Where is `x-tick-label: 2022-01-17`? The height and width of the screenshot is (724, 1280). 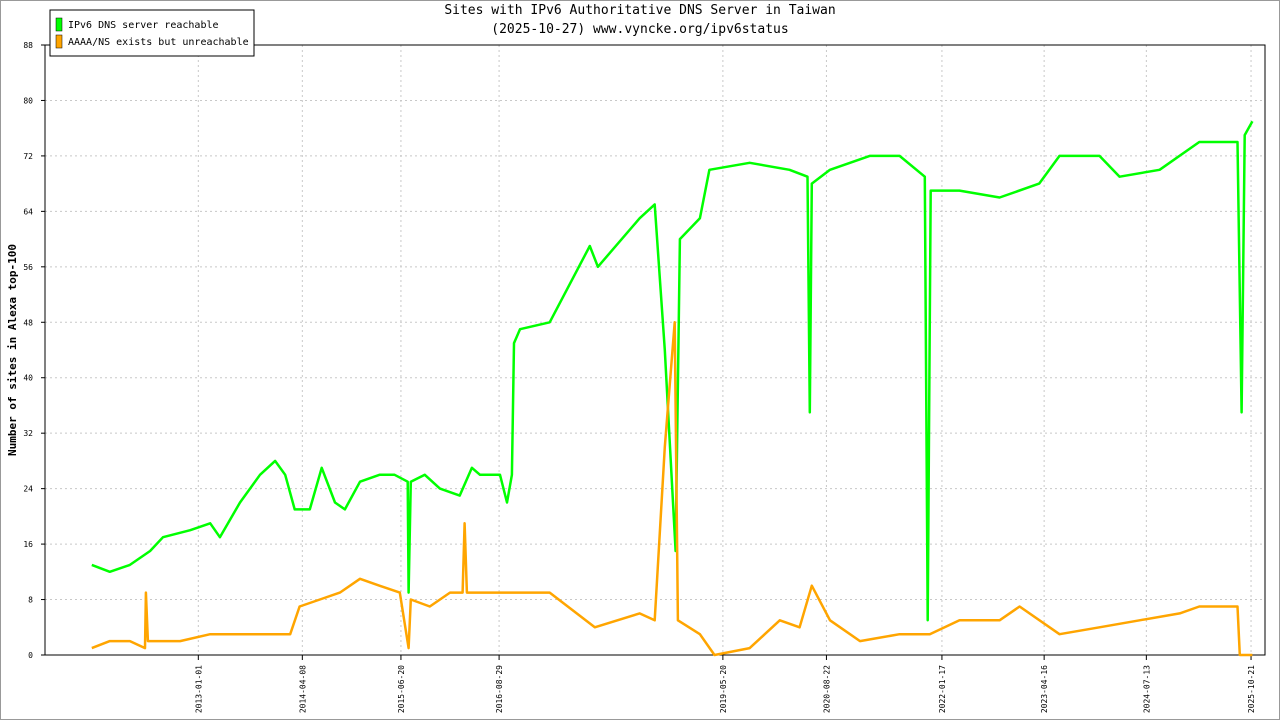 x-tick-label: 2022-01-17 is located at coordinates (942, 689).